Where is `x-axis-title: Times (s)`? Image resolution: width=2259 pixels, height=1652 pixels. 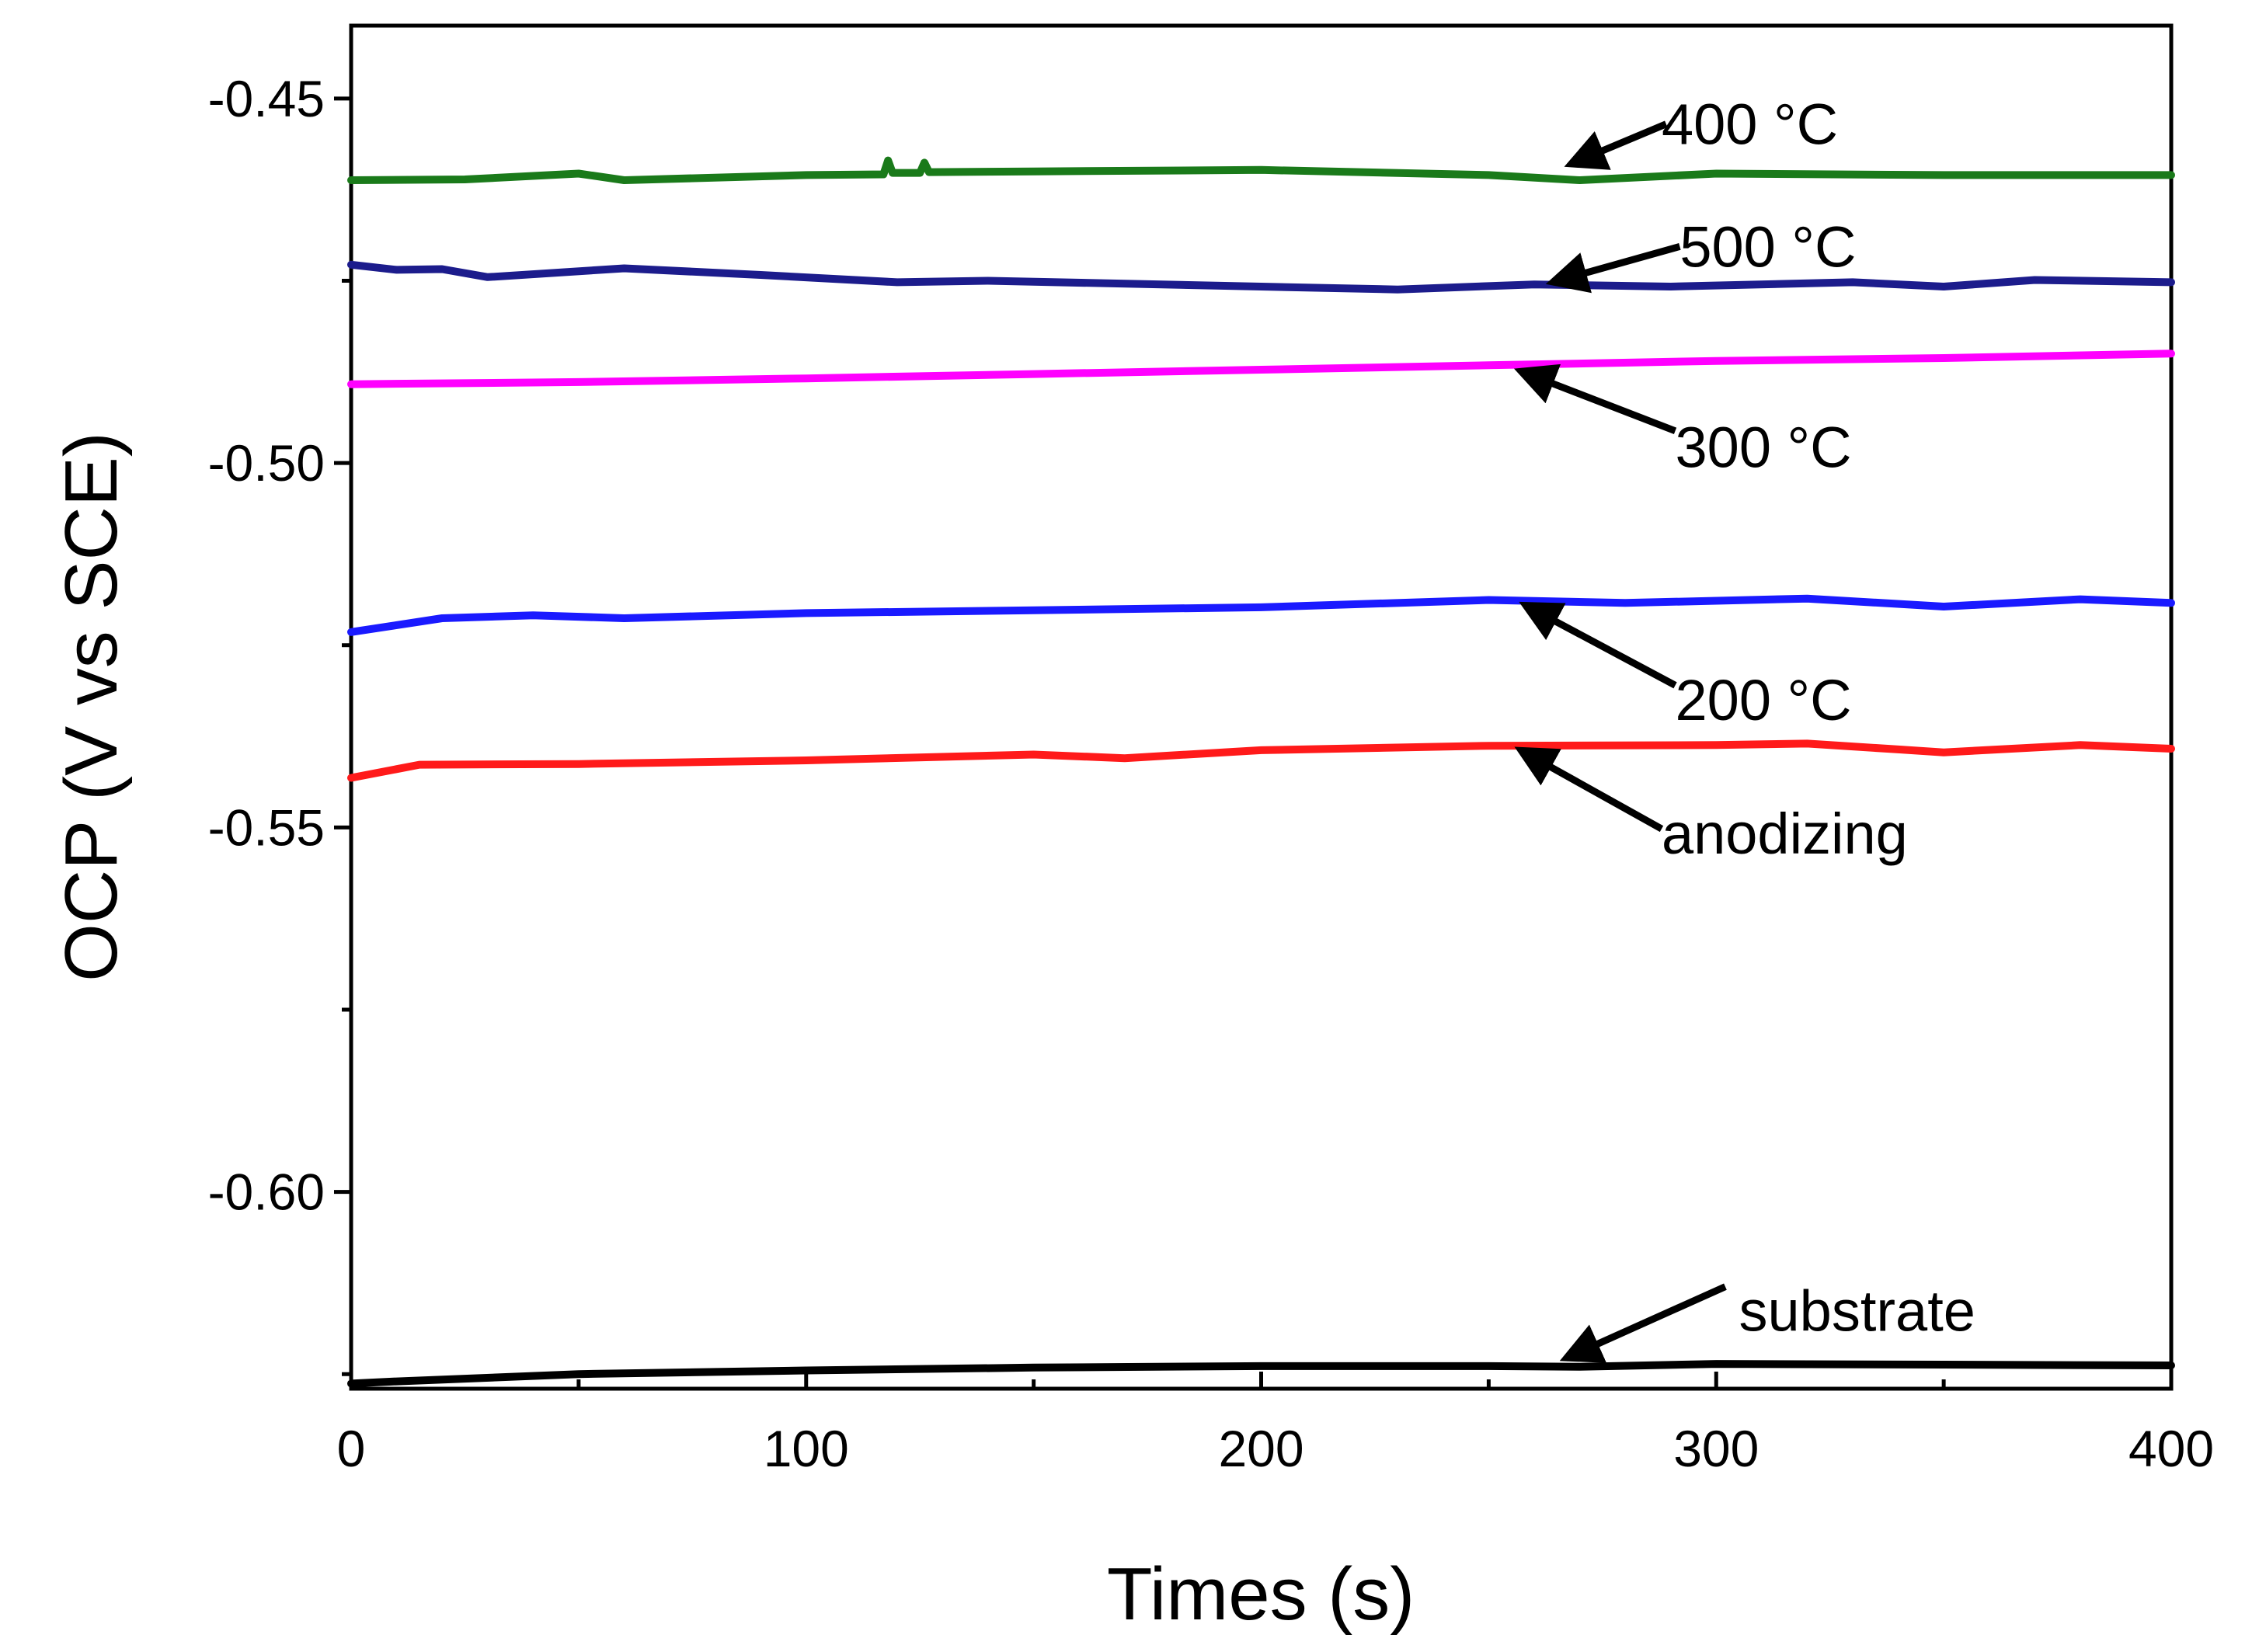
x-axis-title: Times (s) is located at coordinates (1261, 1594).